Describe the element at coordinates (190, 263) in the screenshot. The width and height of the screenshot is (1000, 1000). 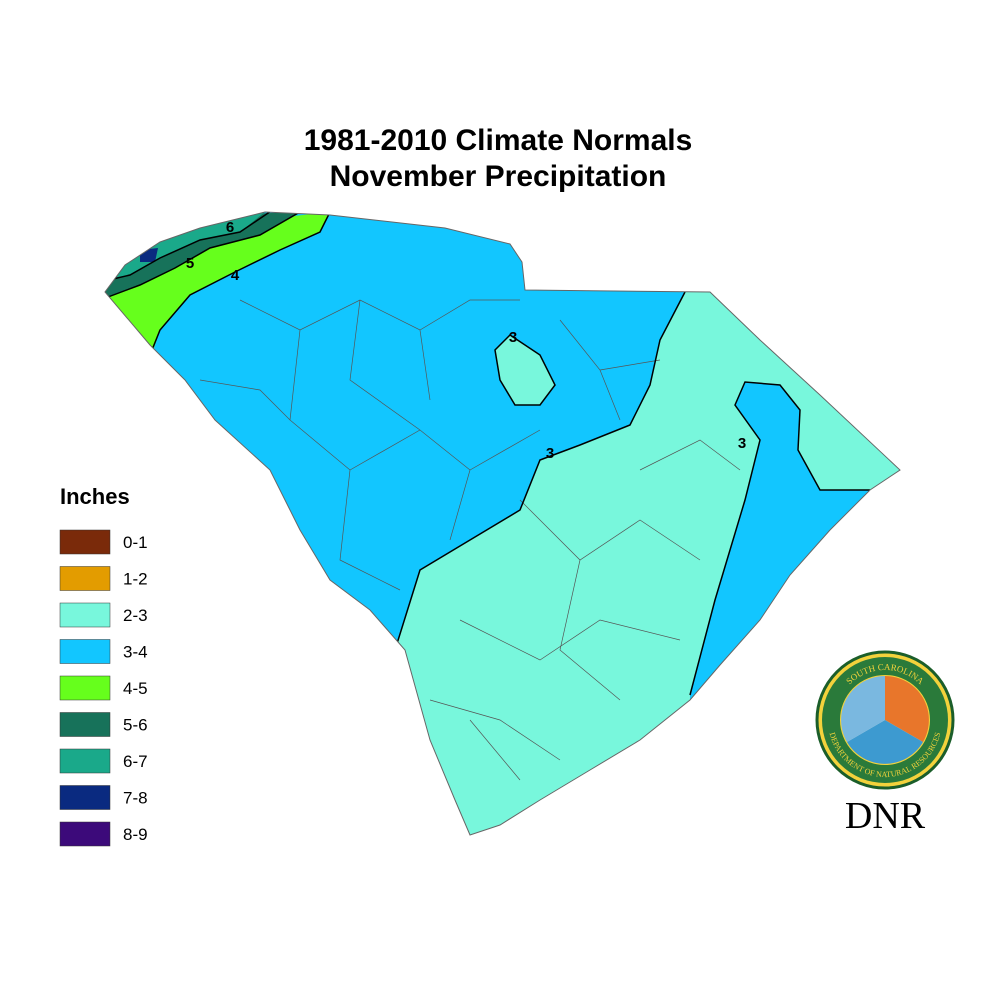
I see `contour-label: 5` at that location.